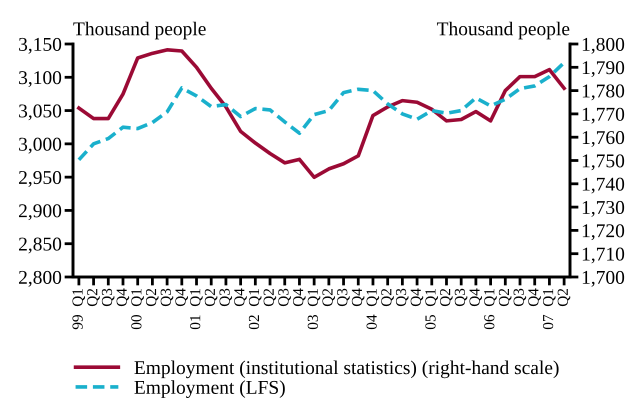  Describe the element at coordinates (373, 309) in the screenshot. I see `x-tick-label: 04 Q1` at that location.